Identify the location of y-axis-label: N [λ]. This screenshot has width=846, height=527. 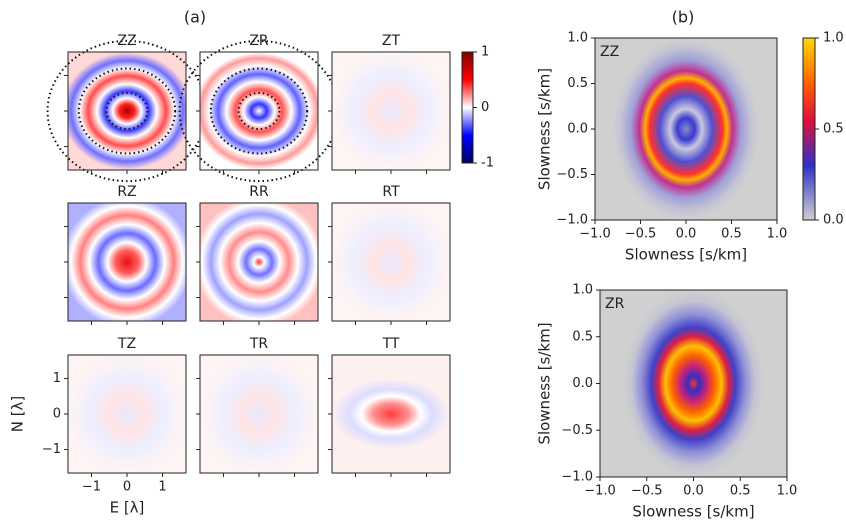
(18, 414).